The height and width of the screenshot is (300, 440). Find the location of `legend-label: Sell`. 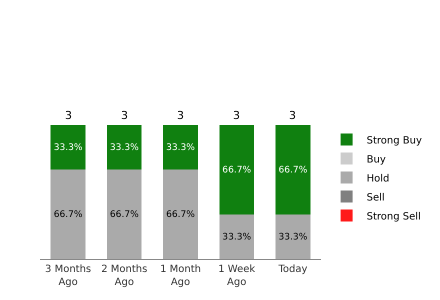

legend-label: Sell is located at coordinates (375, 198).